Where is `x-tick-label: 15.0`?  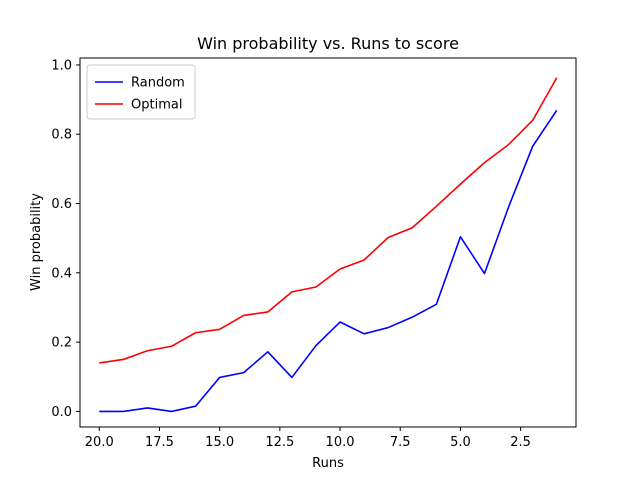 x-tick-label: 15.0 is located at coordinates (219, 442).